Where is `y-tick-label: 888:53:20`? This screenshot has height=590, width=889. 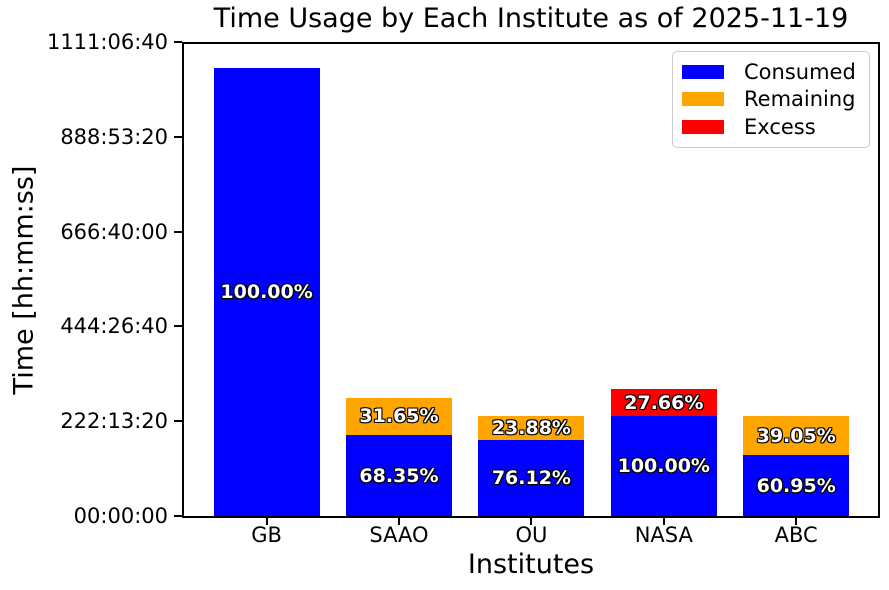 y-tick-label: 888:53:20 is located at coordinates (114, 136).